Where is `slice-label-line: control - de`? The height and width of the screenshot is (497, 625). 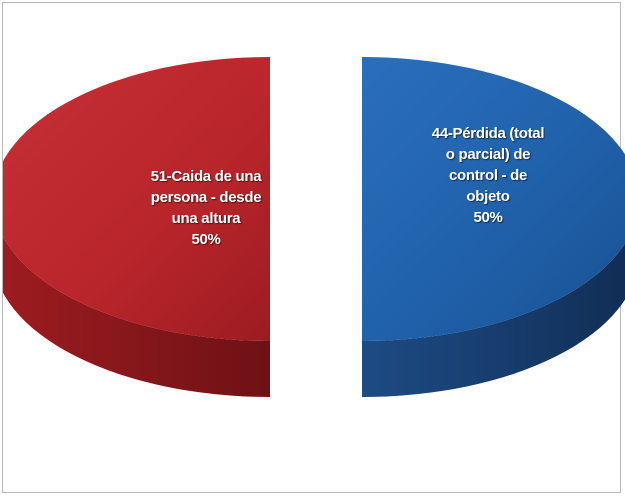 slice-label-line: control - de is located at coordinates (488, 175).